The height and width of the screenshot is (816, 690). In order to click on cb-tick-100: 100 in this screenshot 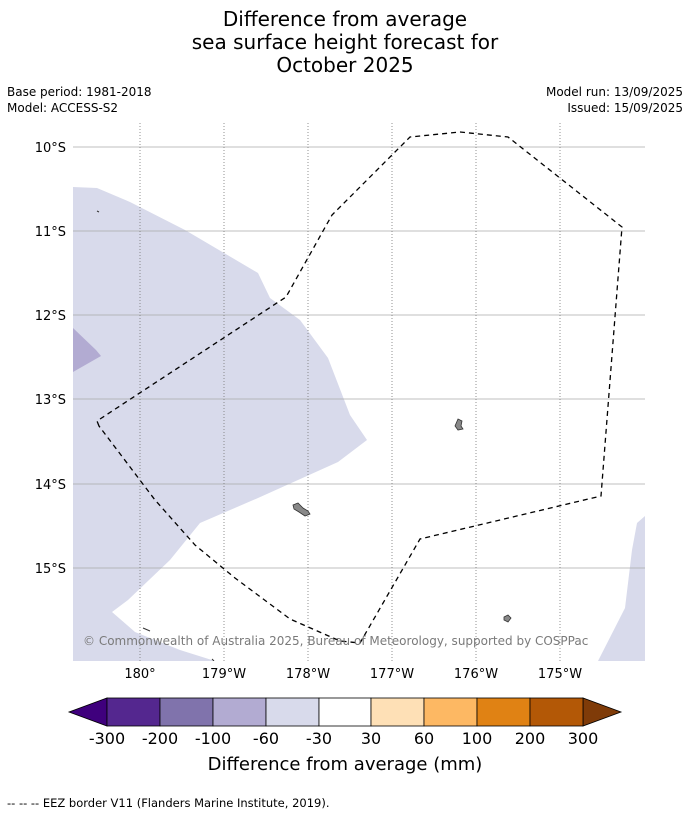, I will do `click(477, 738)`.